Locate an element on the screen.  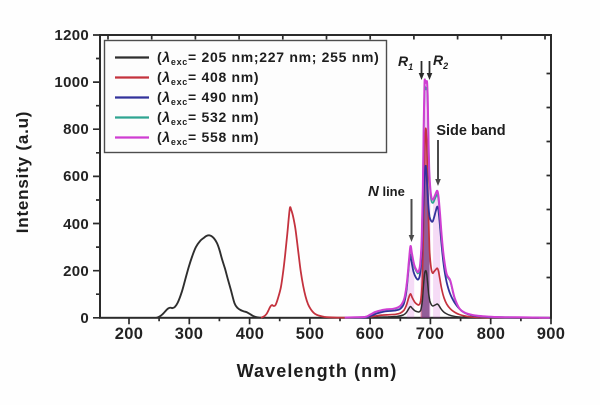
svg-text: (λexc= 532 nm) is located at coordinates (208, 118).